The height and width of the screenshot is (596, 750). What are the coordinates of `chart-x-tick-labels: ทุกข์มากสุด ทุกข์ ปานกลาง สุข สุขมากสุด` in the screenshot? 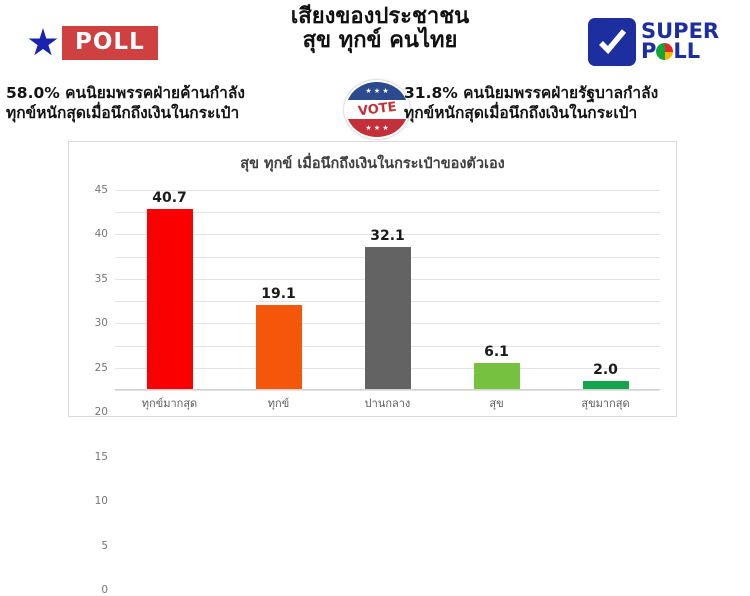 It's located at (387, 403).